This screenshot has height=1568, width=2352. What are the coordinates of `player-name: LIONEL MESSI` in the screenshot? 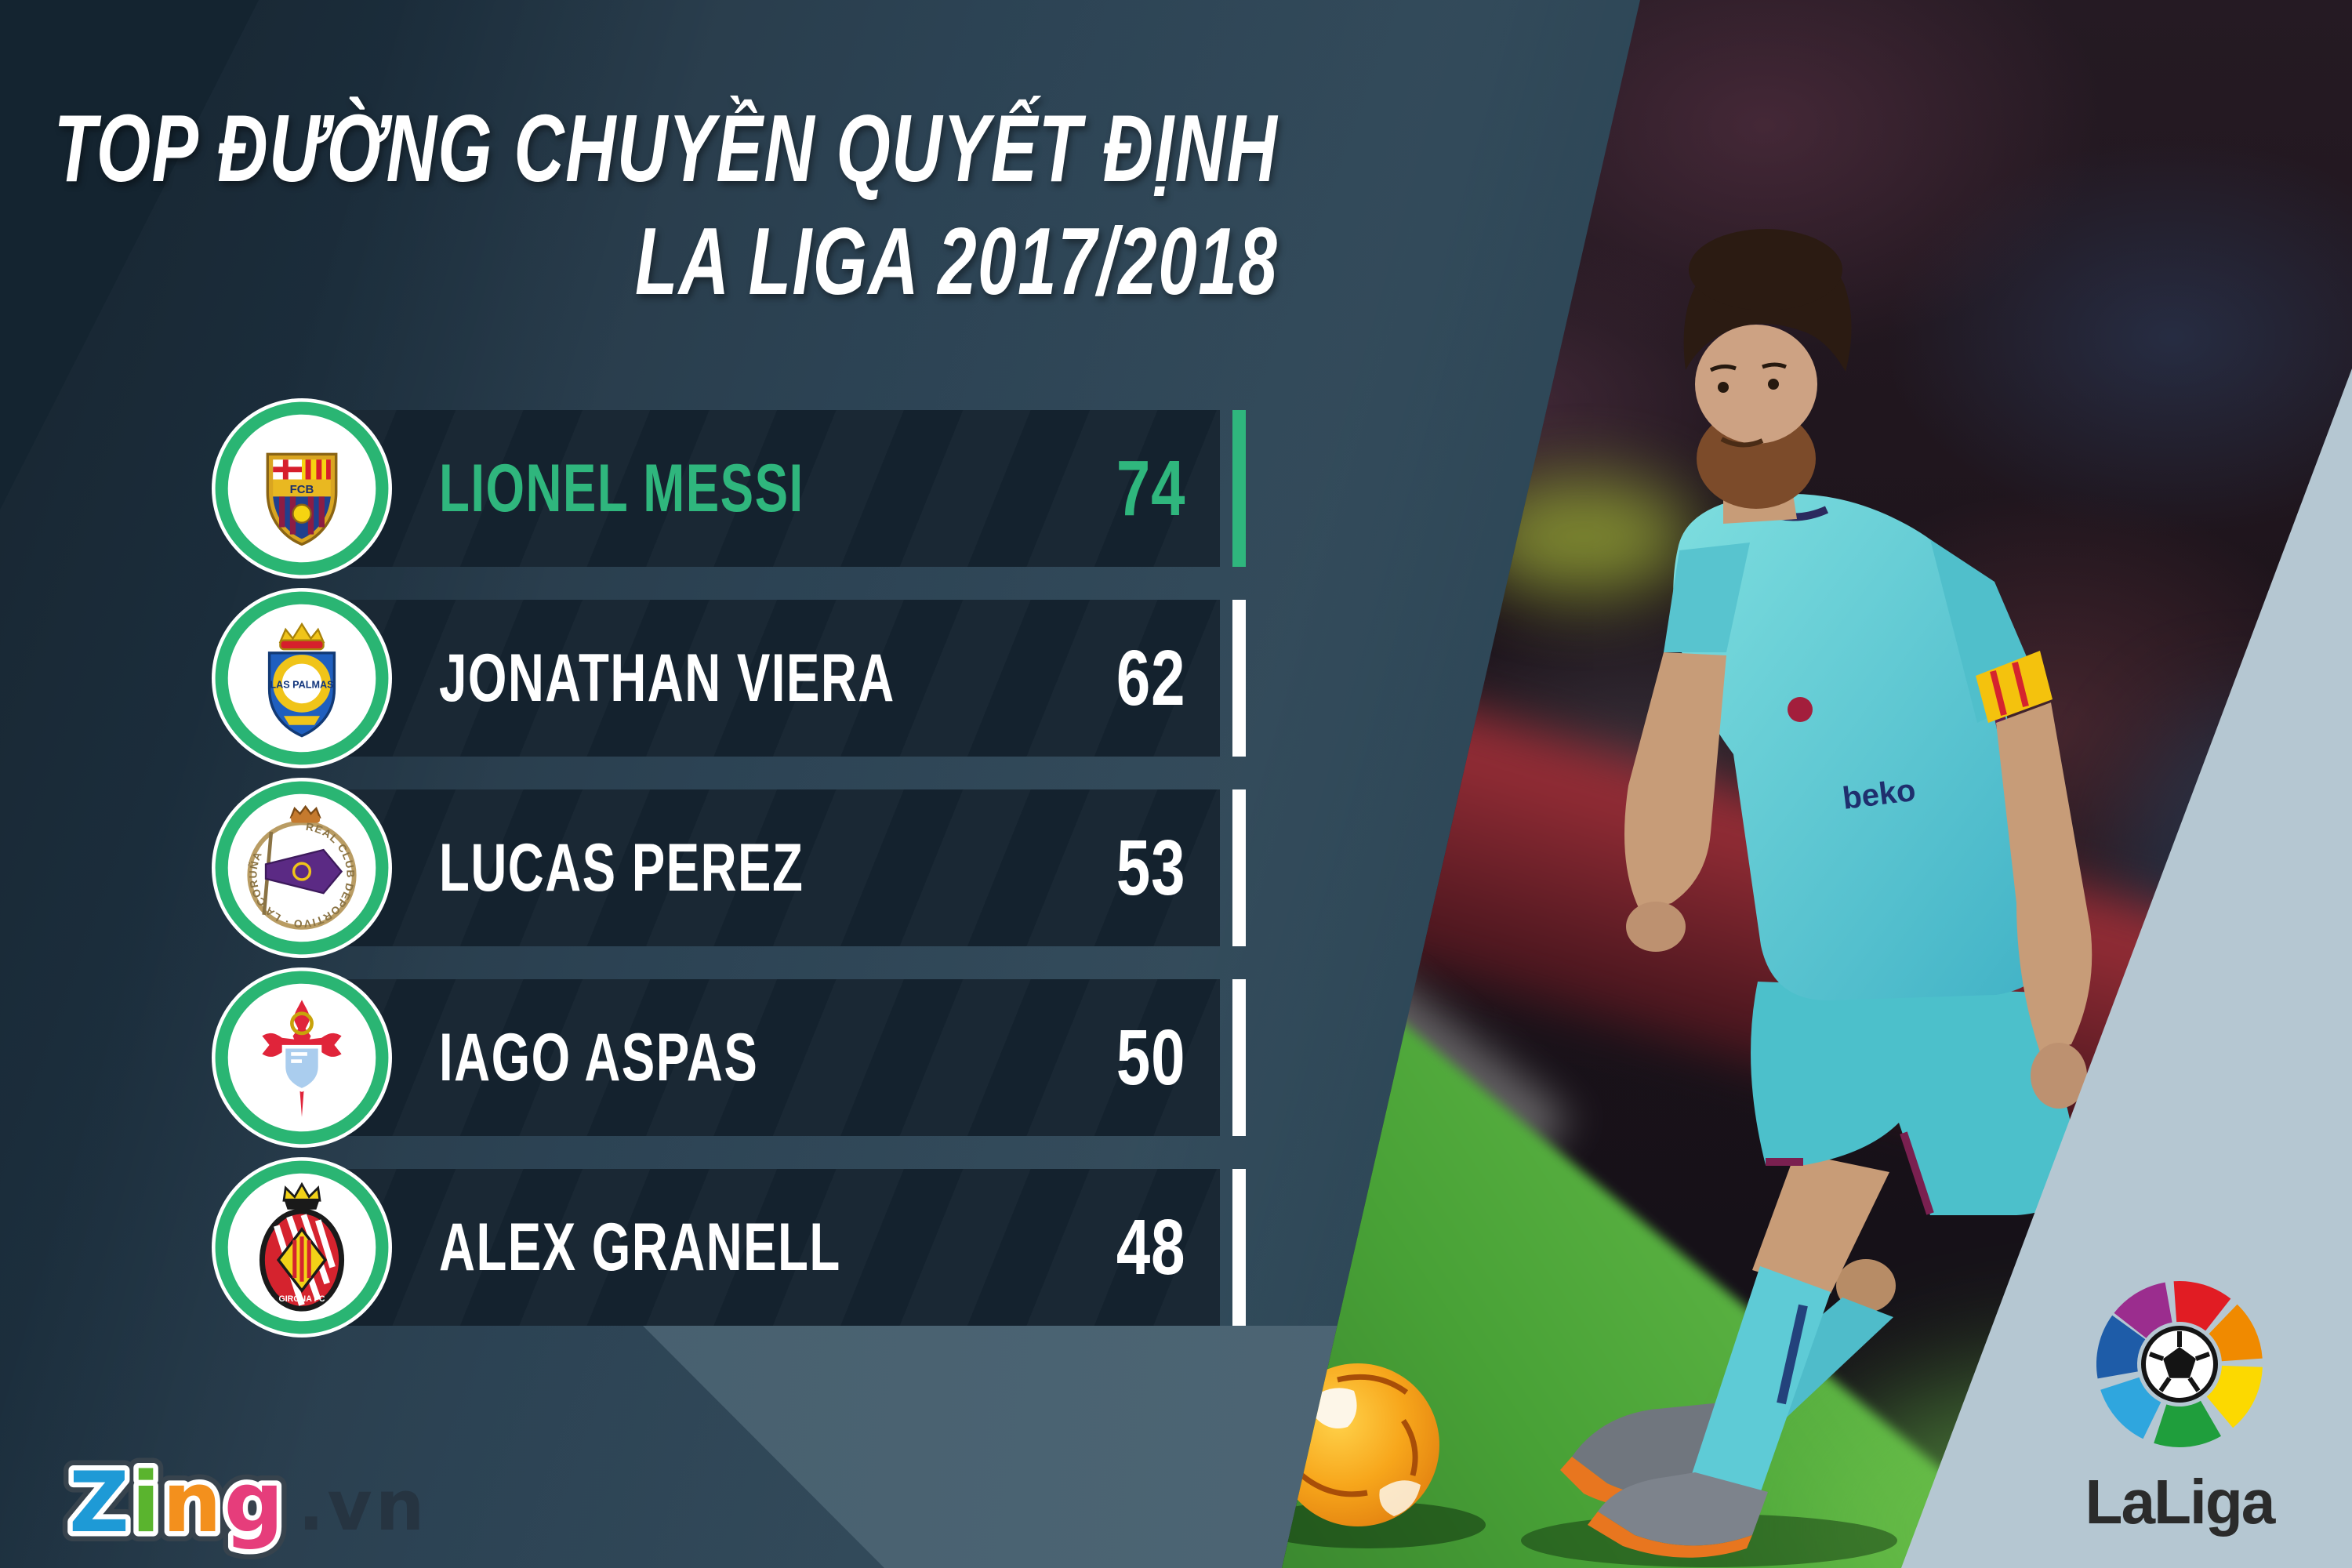 It's located at (621, 489).